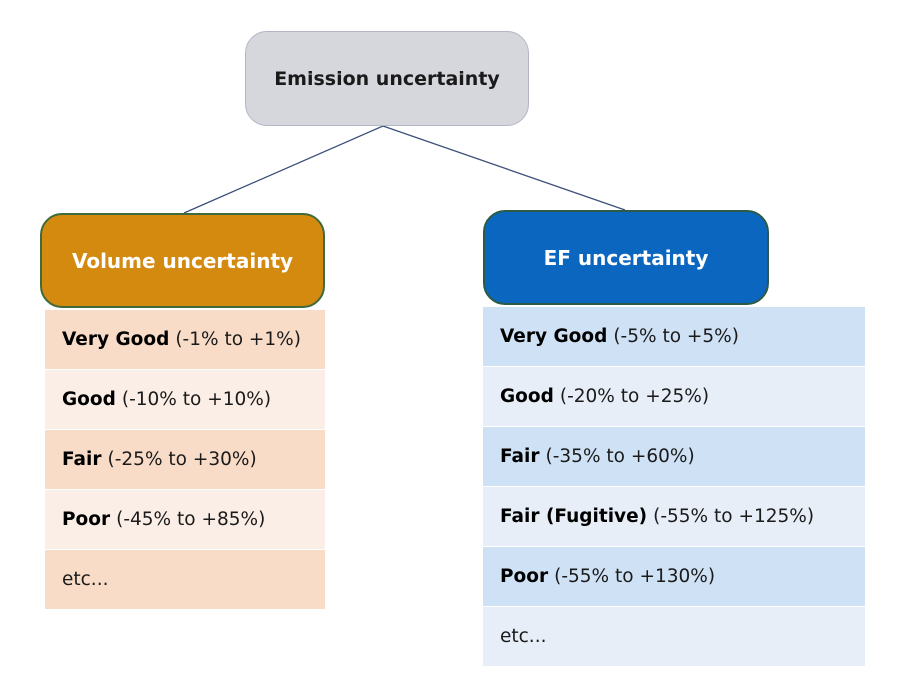  I want to click on range-label: (-10% to +10%), so click(196, 399).